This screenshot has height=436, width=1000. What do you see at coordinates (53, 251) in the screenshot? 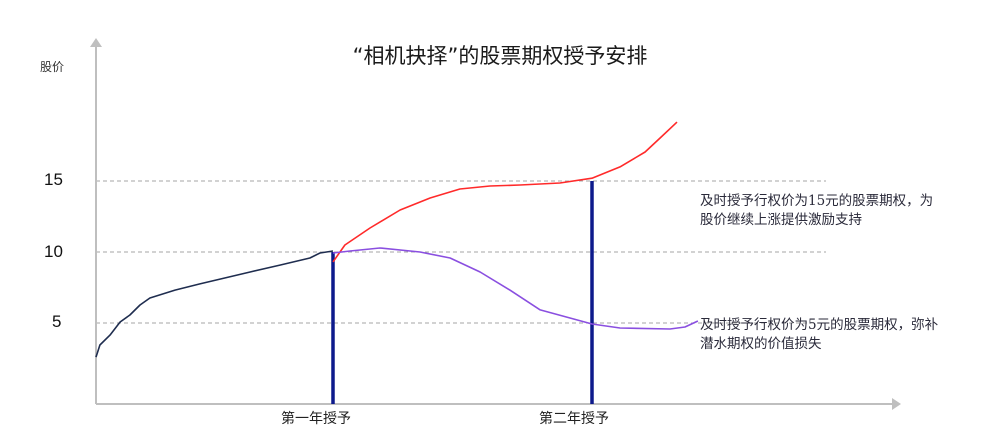
I see `y-tick-10: 10` at bounding box center [53, 251].